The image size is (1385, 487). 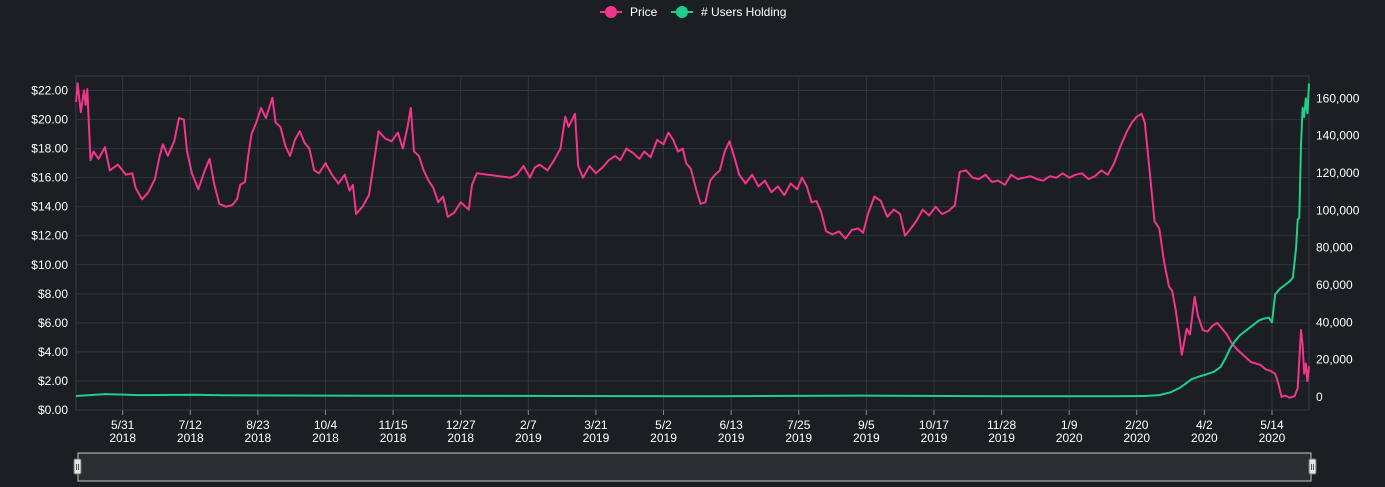 I want to click on x-tick-label-date: 5/14, so click(x=1272, y=425).